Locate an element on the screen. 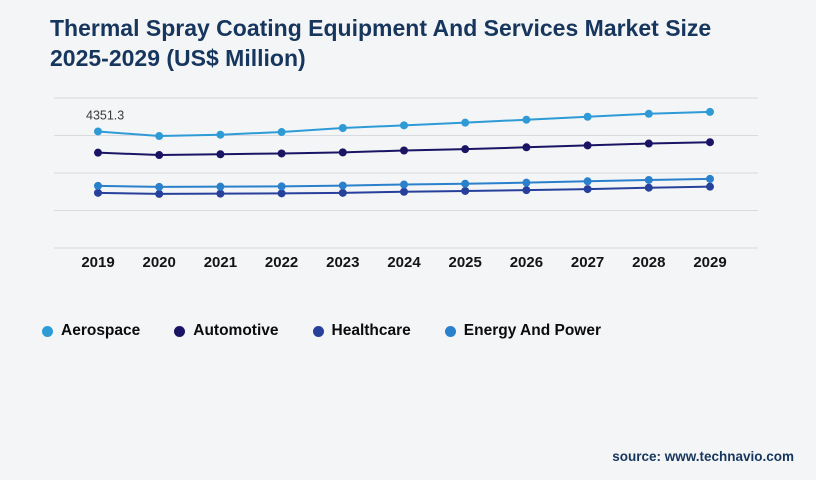 Image resolution: width=816 pixels, height=480 pixels. legend-label: Automotive is located at coordinates (236, 330).